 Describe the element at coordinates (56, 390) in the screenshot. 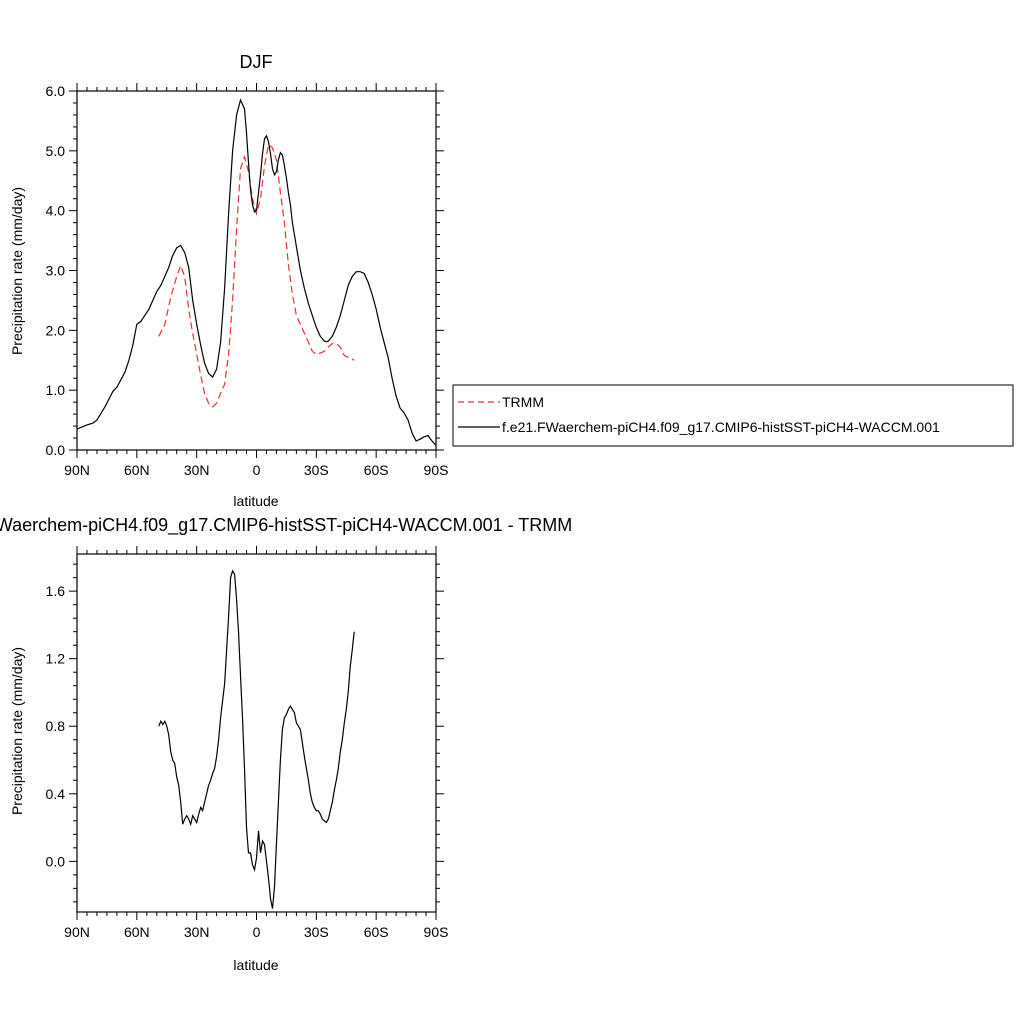

I see `top-y-tick-label: 1.0` at that location.